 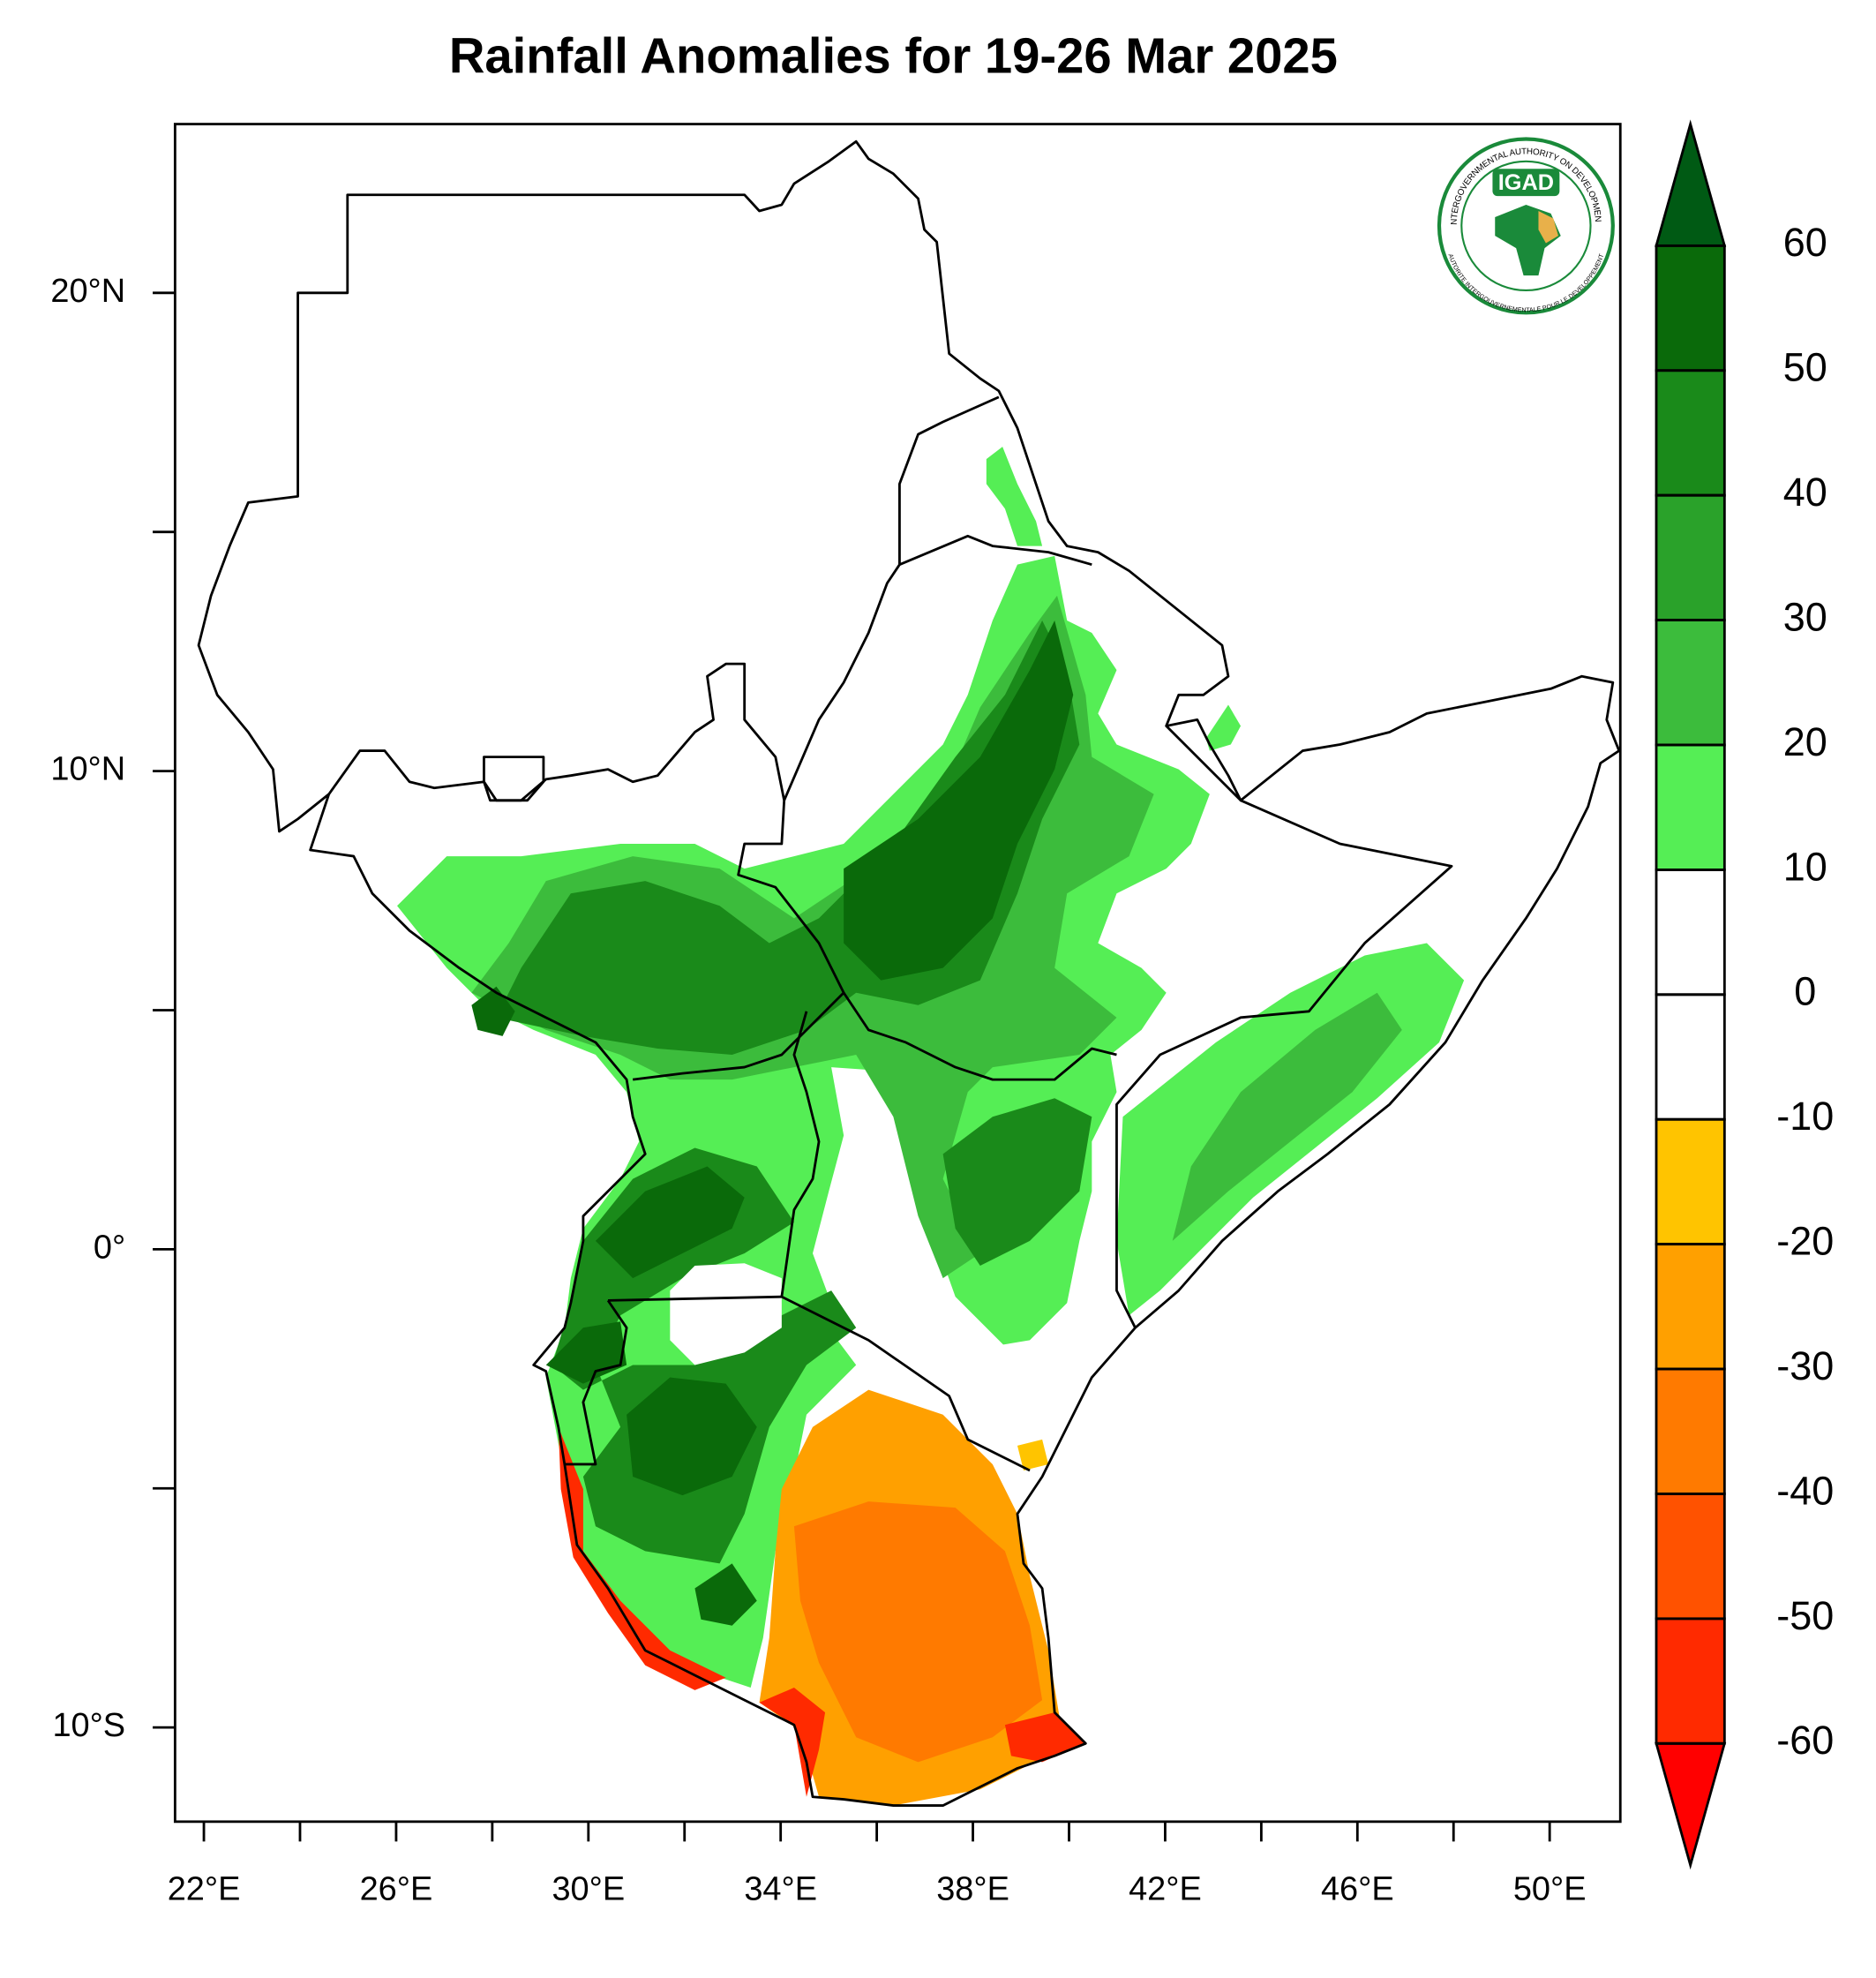 What do you see at coordinates (1805, 991) in the screenshot?
I see `colorbar-label: 0` at bounding box center [1805, 991].